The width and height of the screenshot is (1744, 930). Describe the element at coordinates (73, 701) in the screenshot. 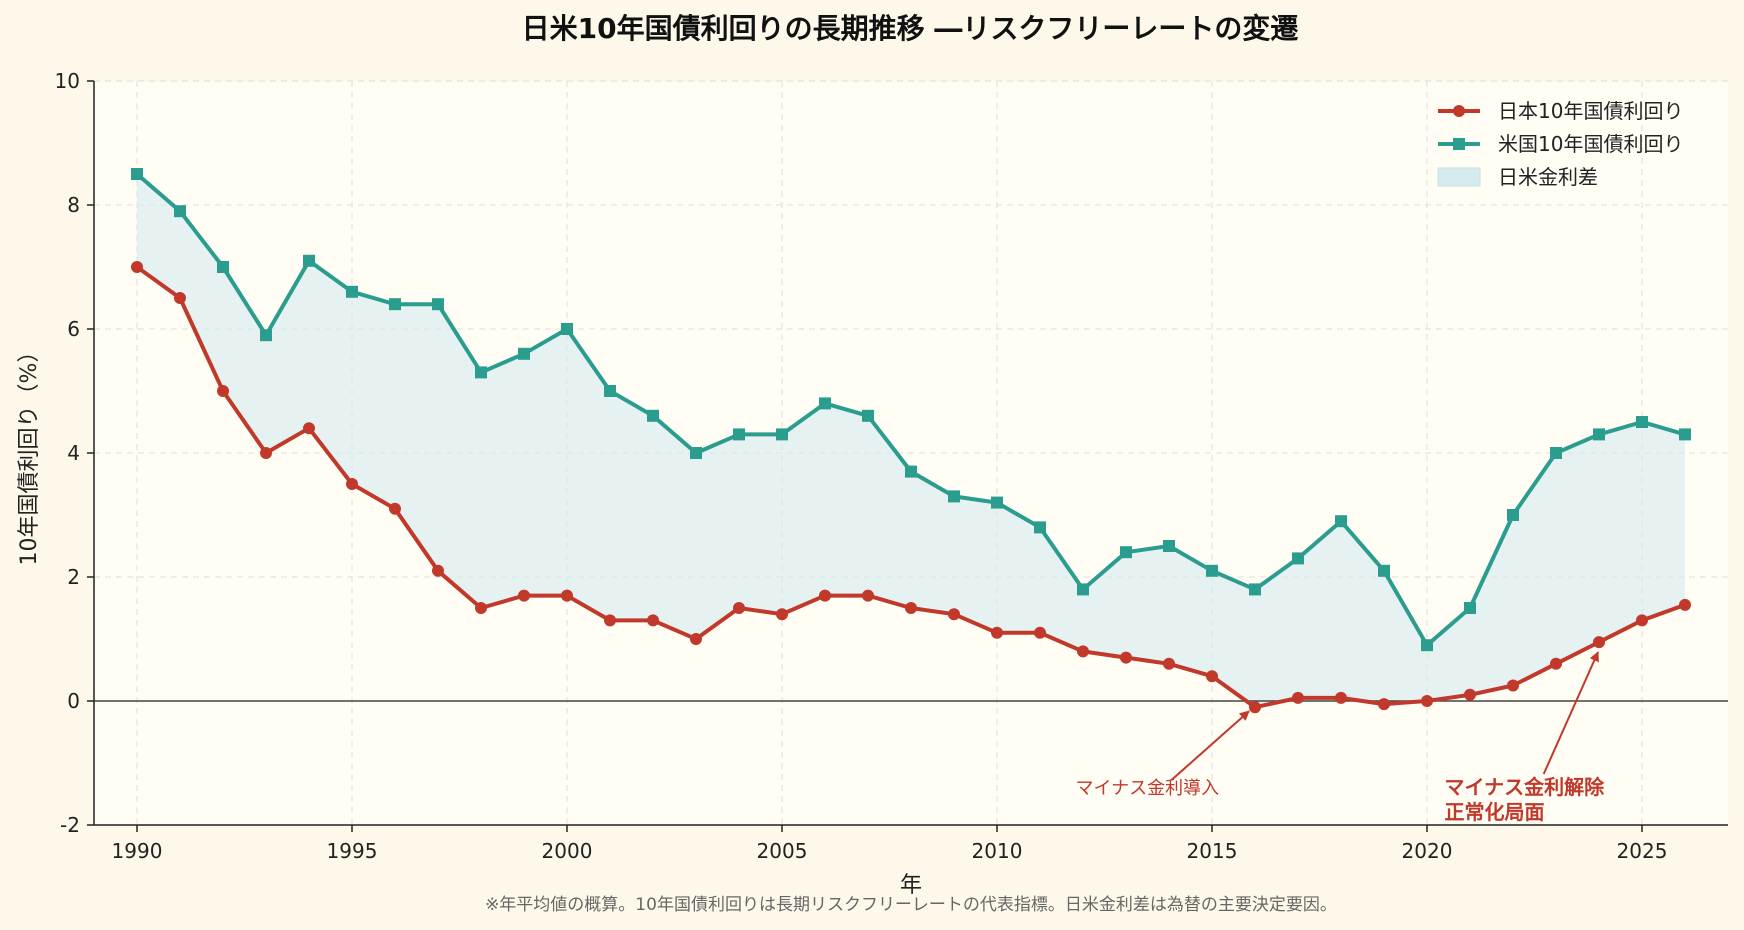

I see `y-tick-label: 0` at that location.